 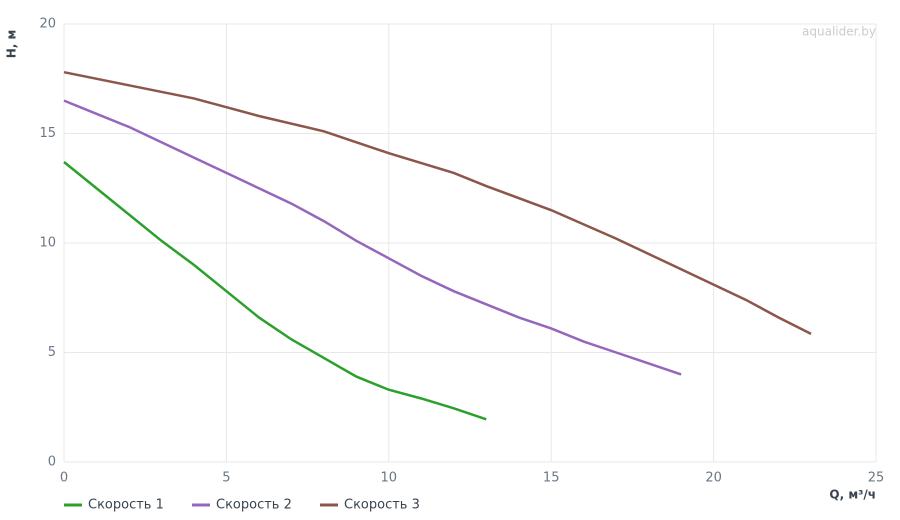 What do you see at coordinates (47, 133) in the screenshot?
I see `y-tick-label: 15` at bounding box center [47, 133].